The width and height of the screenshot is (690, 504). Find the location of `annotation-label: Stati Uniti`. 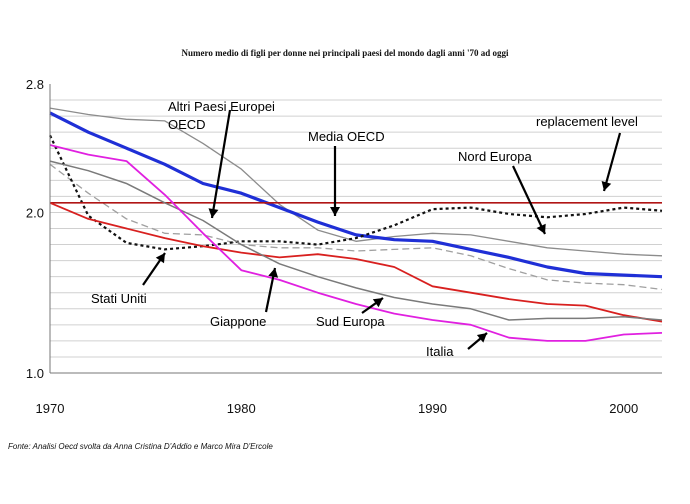

annotation-label: Stati Uniti is located at coordinates (119, 298).